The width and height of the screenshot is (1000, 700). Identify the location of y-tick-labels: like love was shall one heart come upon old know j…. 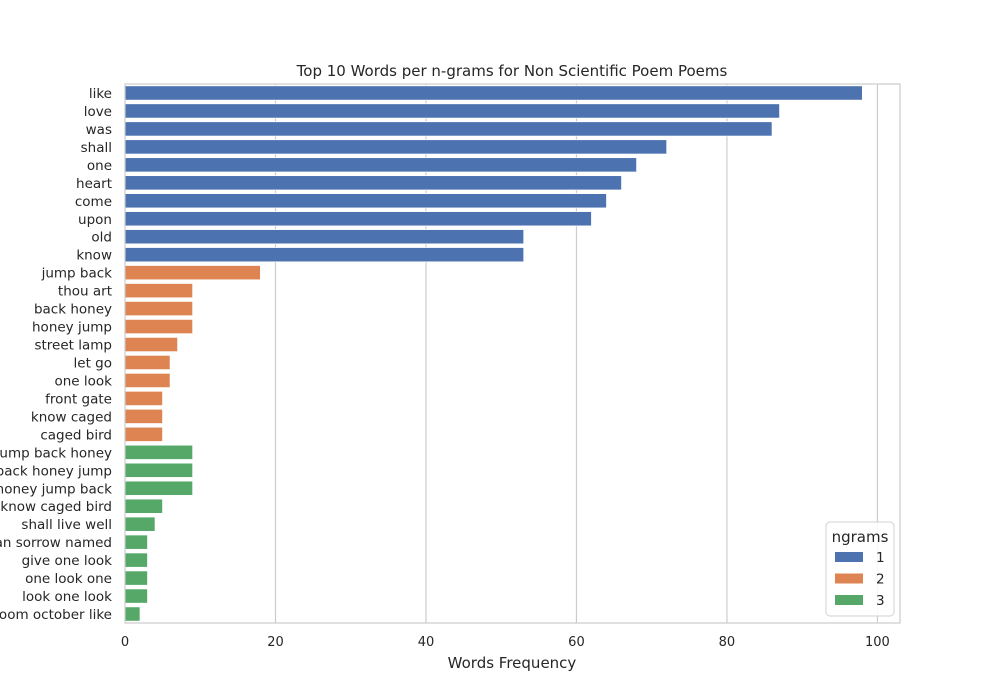
(56, 354).